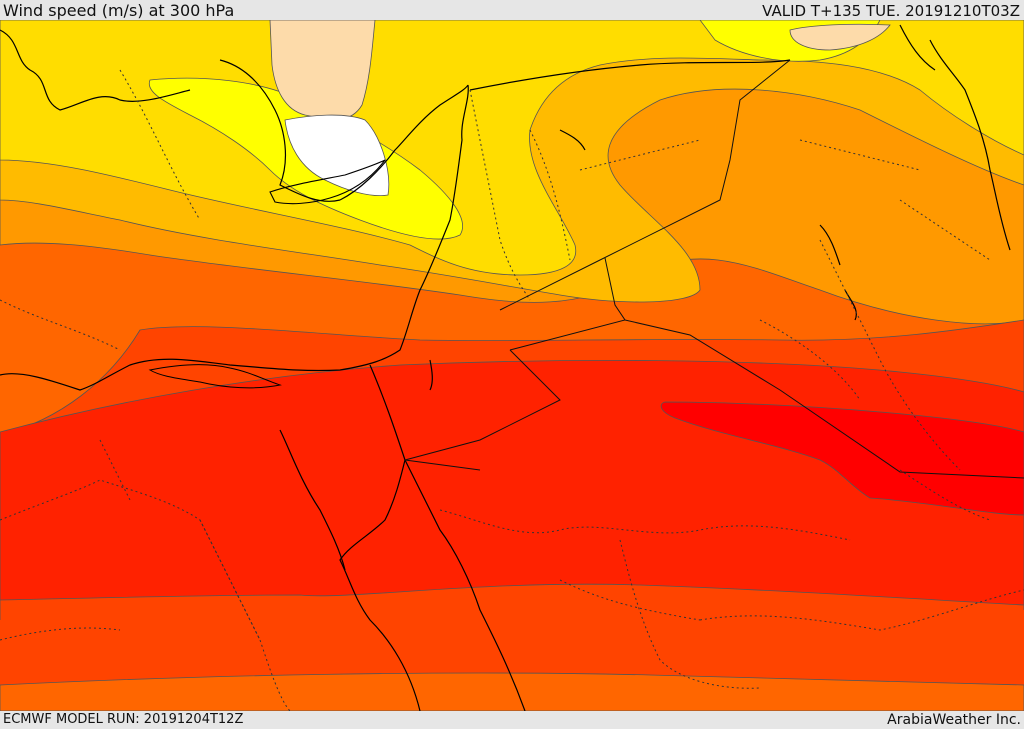  I want to click on island-crete, so click(215, 376).